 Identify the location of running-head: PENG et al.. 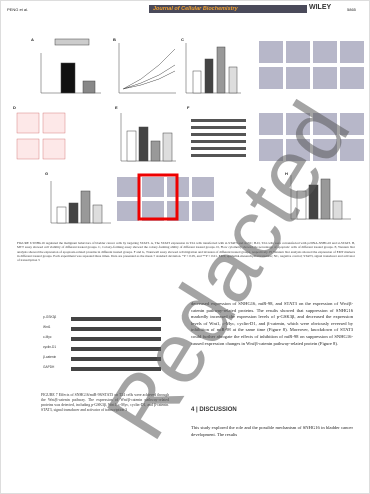
(18, 9).